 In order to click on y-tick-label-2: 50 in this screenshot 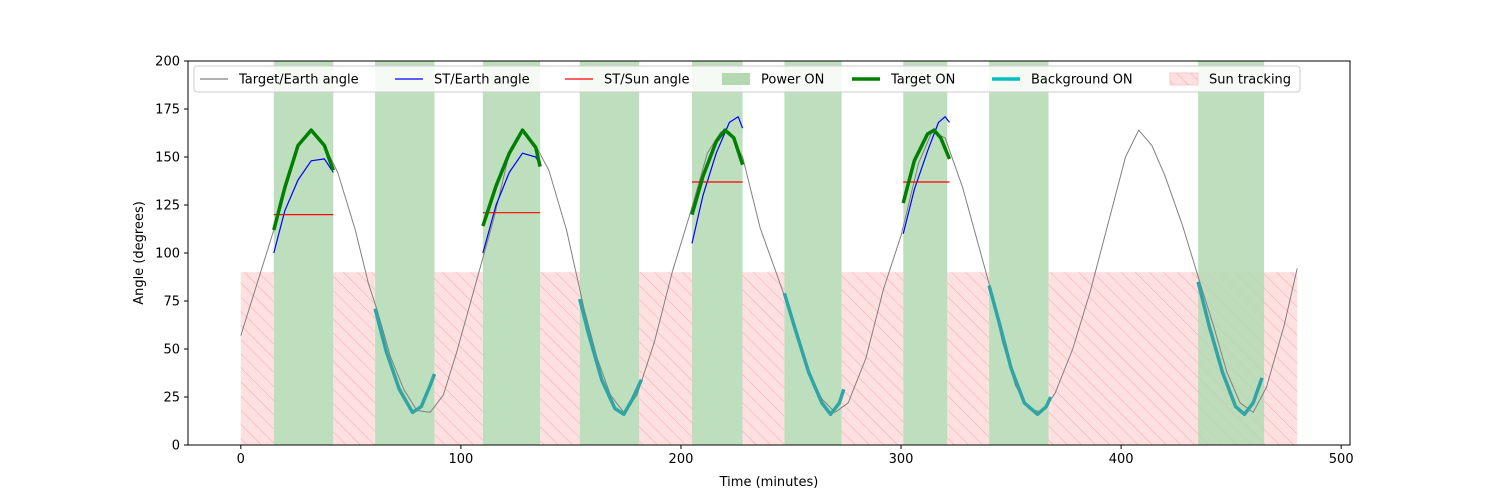, I will do `click(171, 350)`.